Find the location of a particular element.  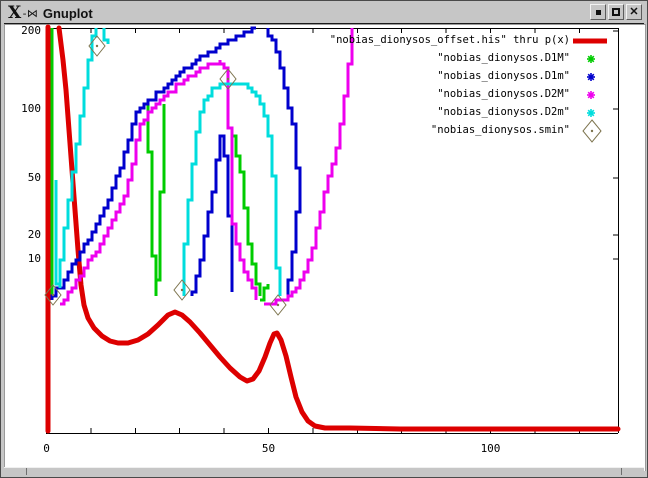

close-icon: ✕ is located at coordinates (634, 12).